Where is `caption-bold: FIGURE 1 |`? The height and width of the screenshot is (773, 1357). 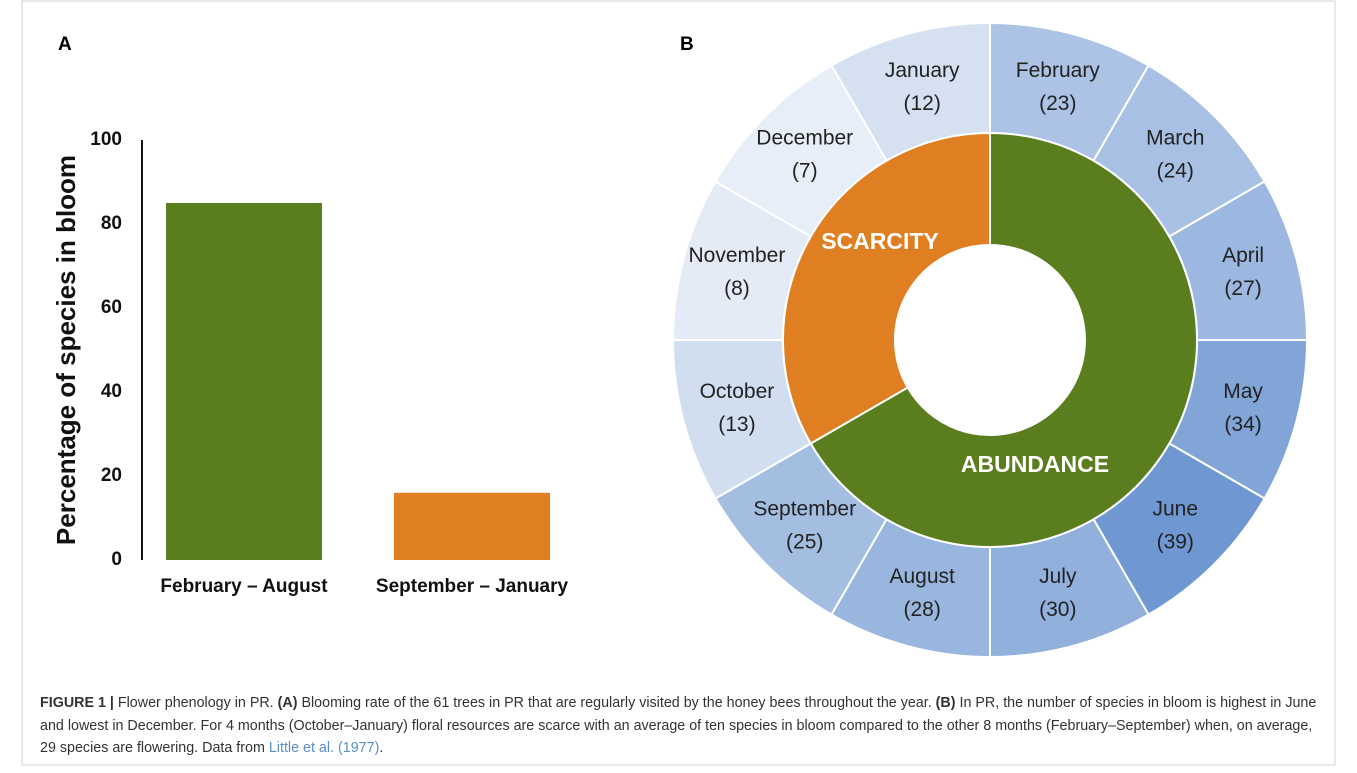 caption-bold: FIGURE 1 | is located at coordinates (77, 703).